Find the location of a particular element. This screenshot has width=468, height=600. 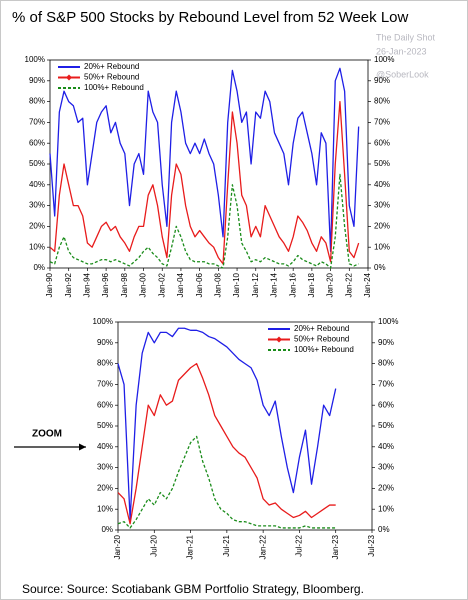

zoom-label: ZOOM is located at coordinates (47, 434).